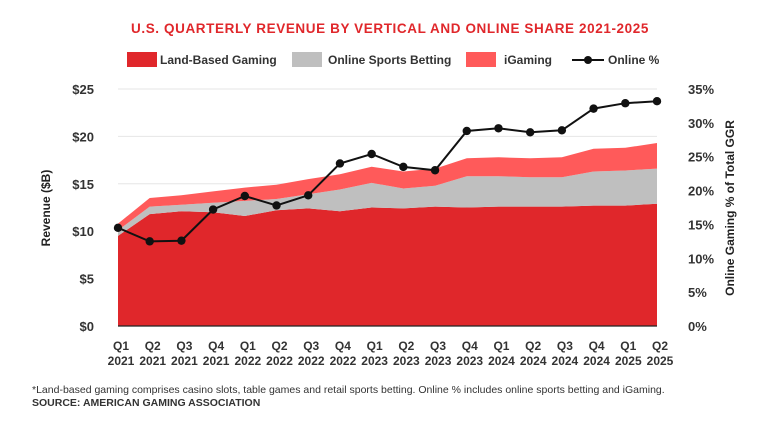 The image size is (780, 422). I want to click on y2-tick-label: 25%, so click(701, 157).